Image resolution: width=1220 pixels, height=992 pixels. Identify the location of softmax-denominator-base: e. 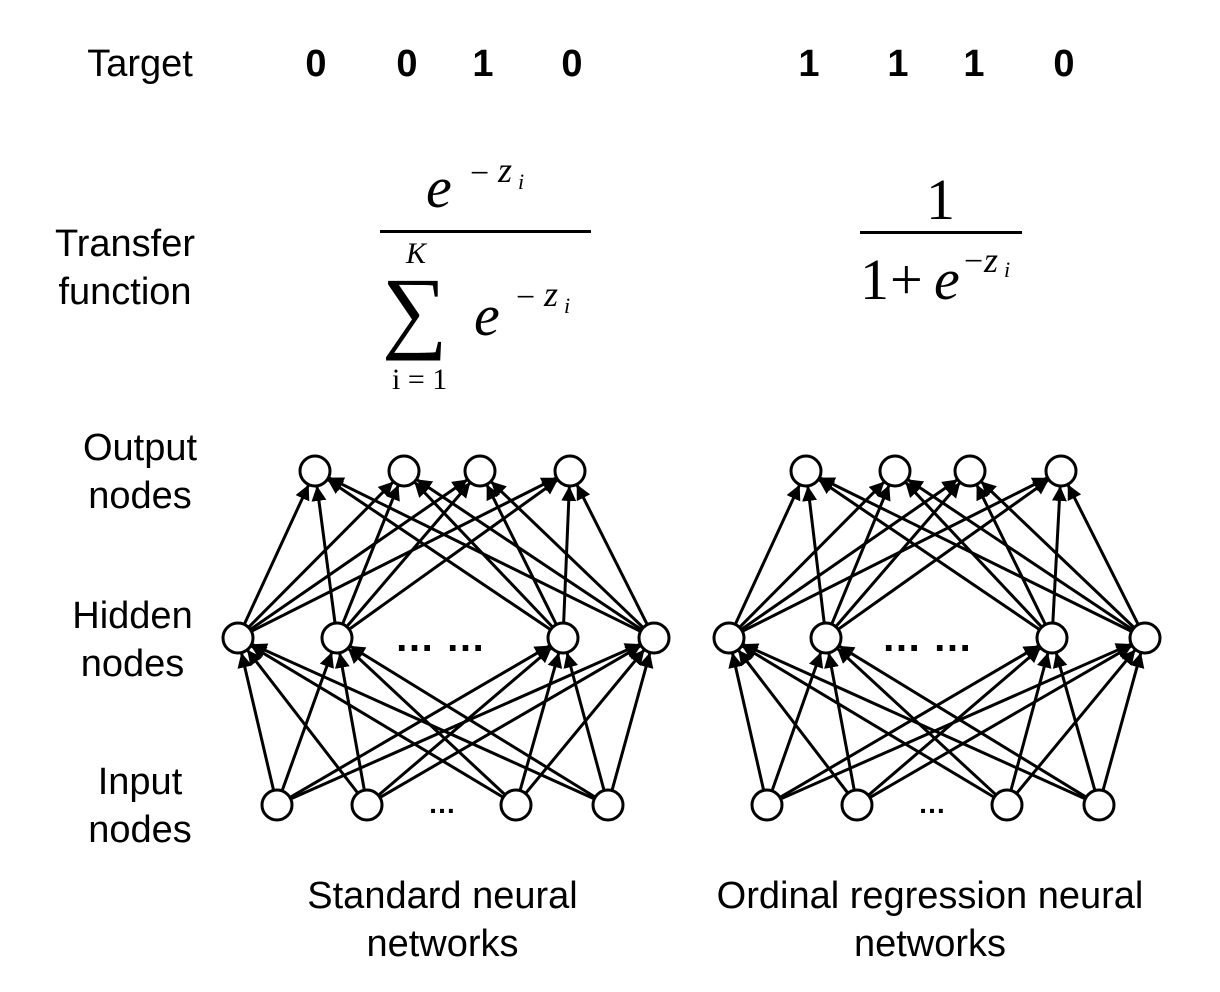
(487, 315).